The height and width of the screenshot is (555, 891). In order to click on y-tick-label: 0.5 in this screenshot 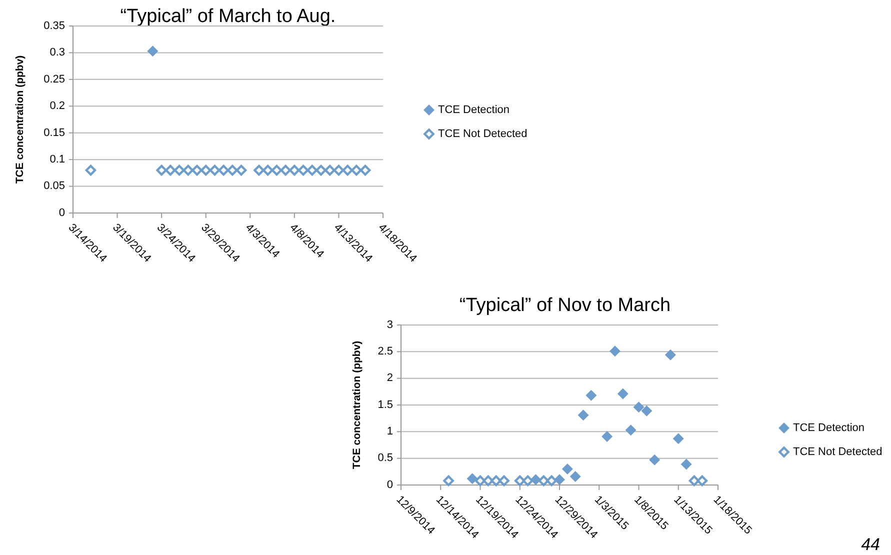, I will do `click(385, 458)`.